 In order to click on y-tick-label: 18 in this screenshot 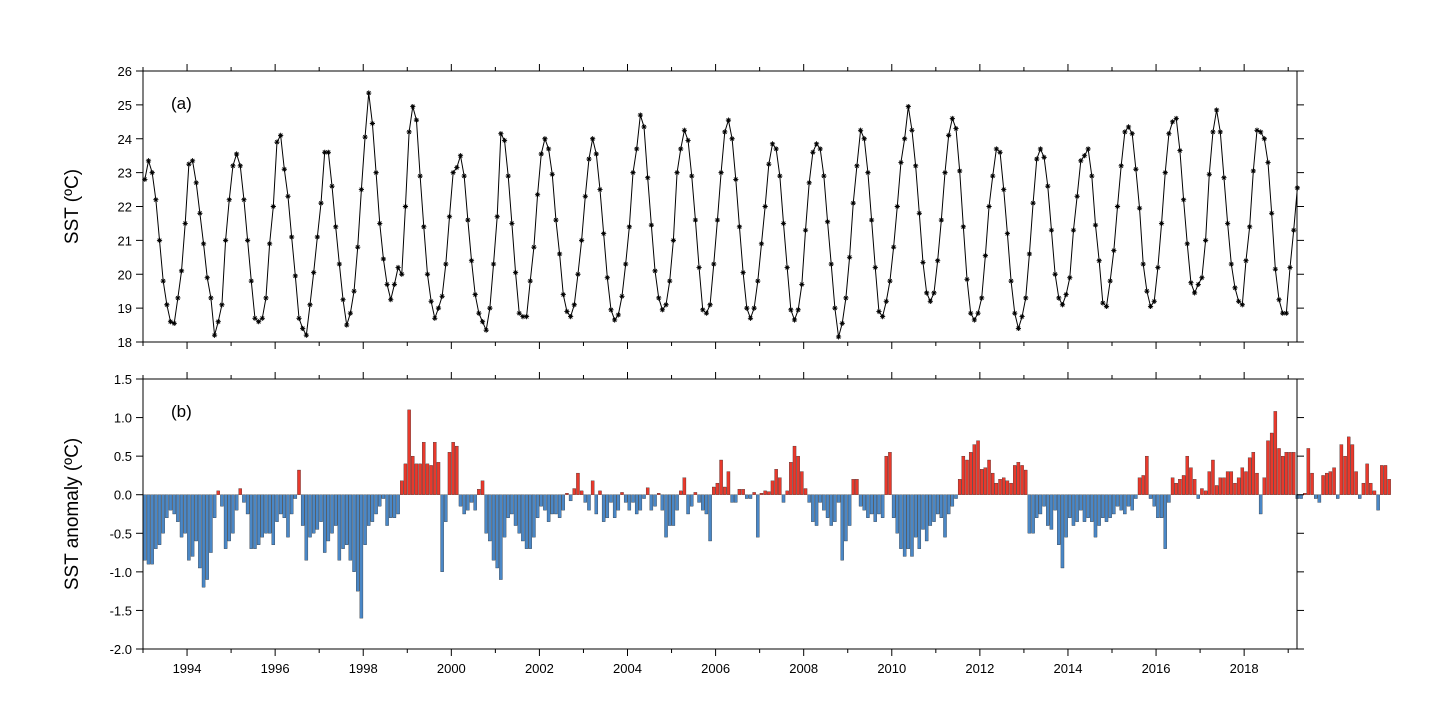, I will do `click(125, 342)`.